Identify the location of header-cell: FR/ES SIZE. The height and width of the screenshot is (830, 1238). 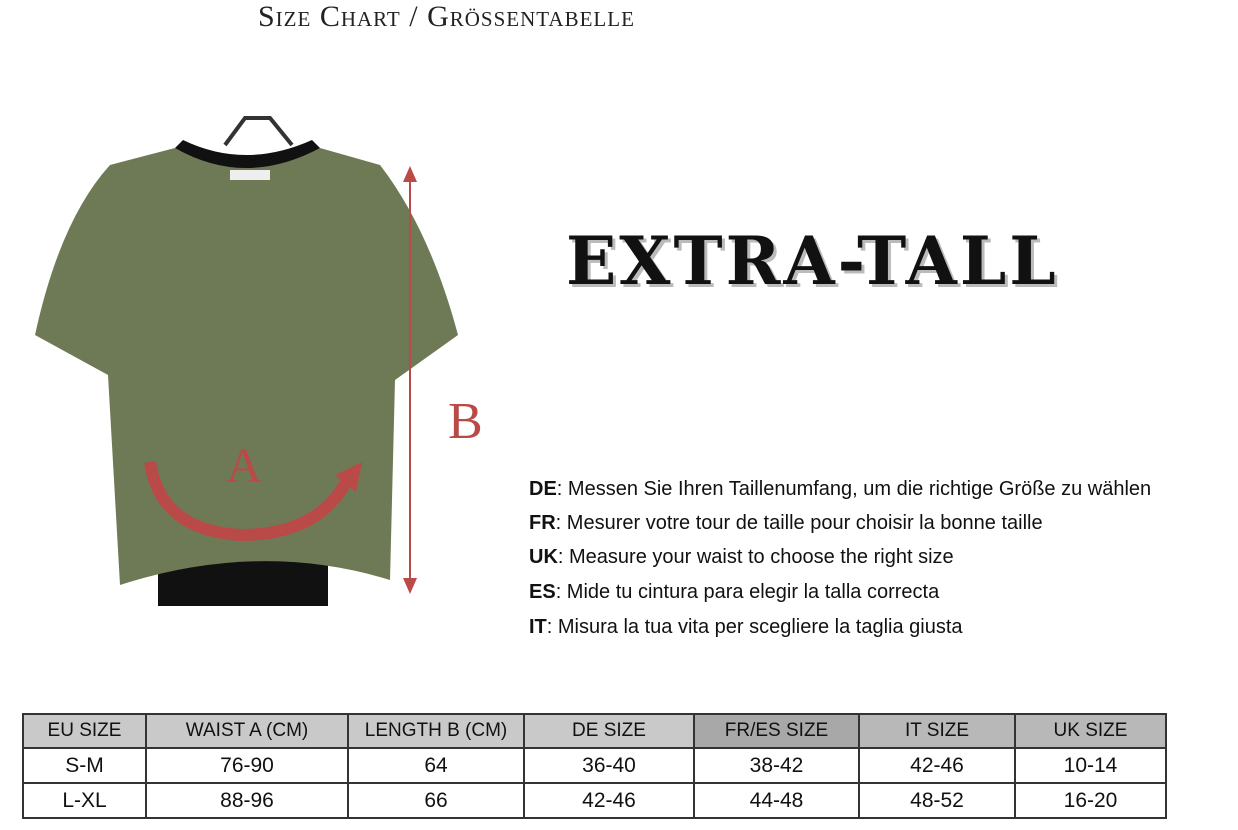
(776, 731).